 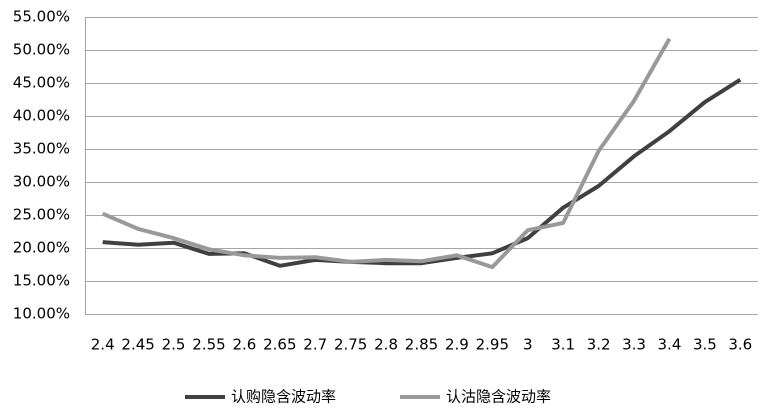 I want to click on x-tick-label: 3.4, so click(x=670, y=345).